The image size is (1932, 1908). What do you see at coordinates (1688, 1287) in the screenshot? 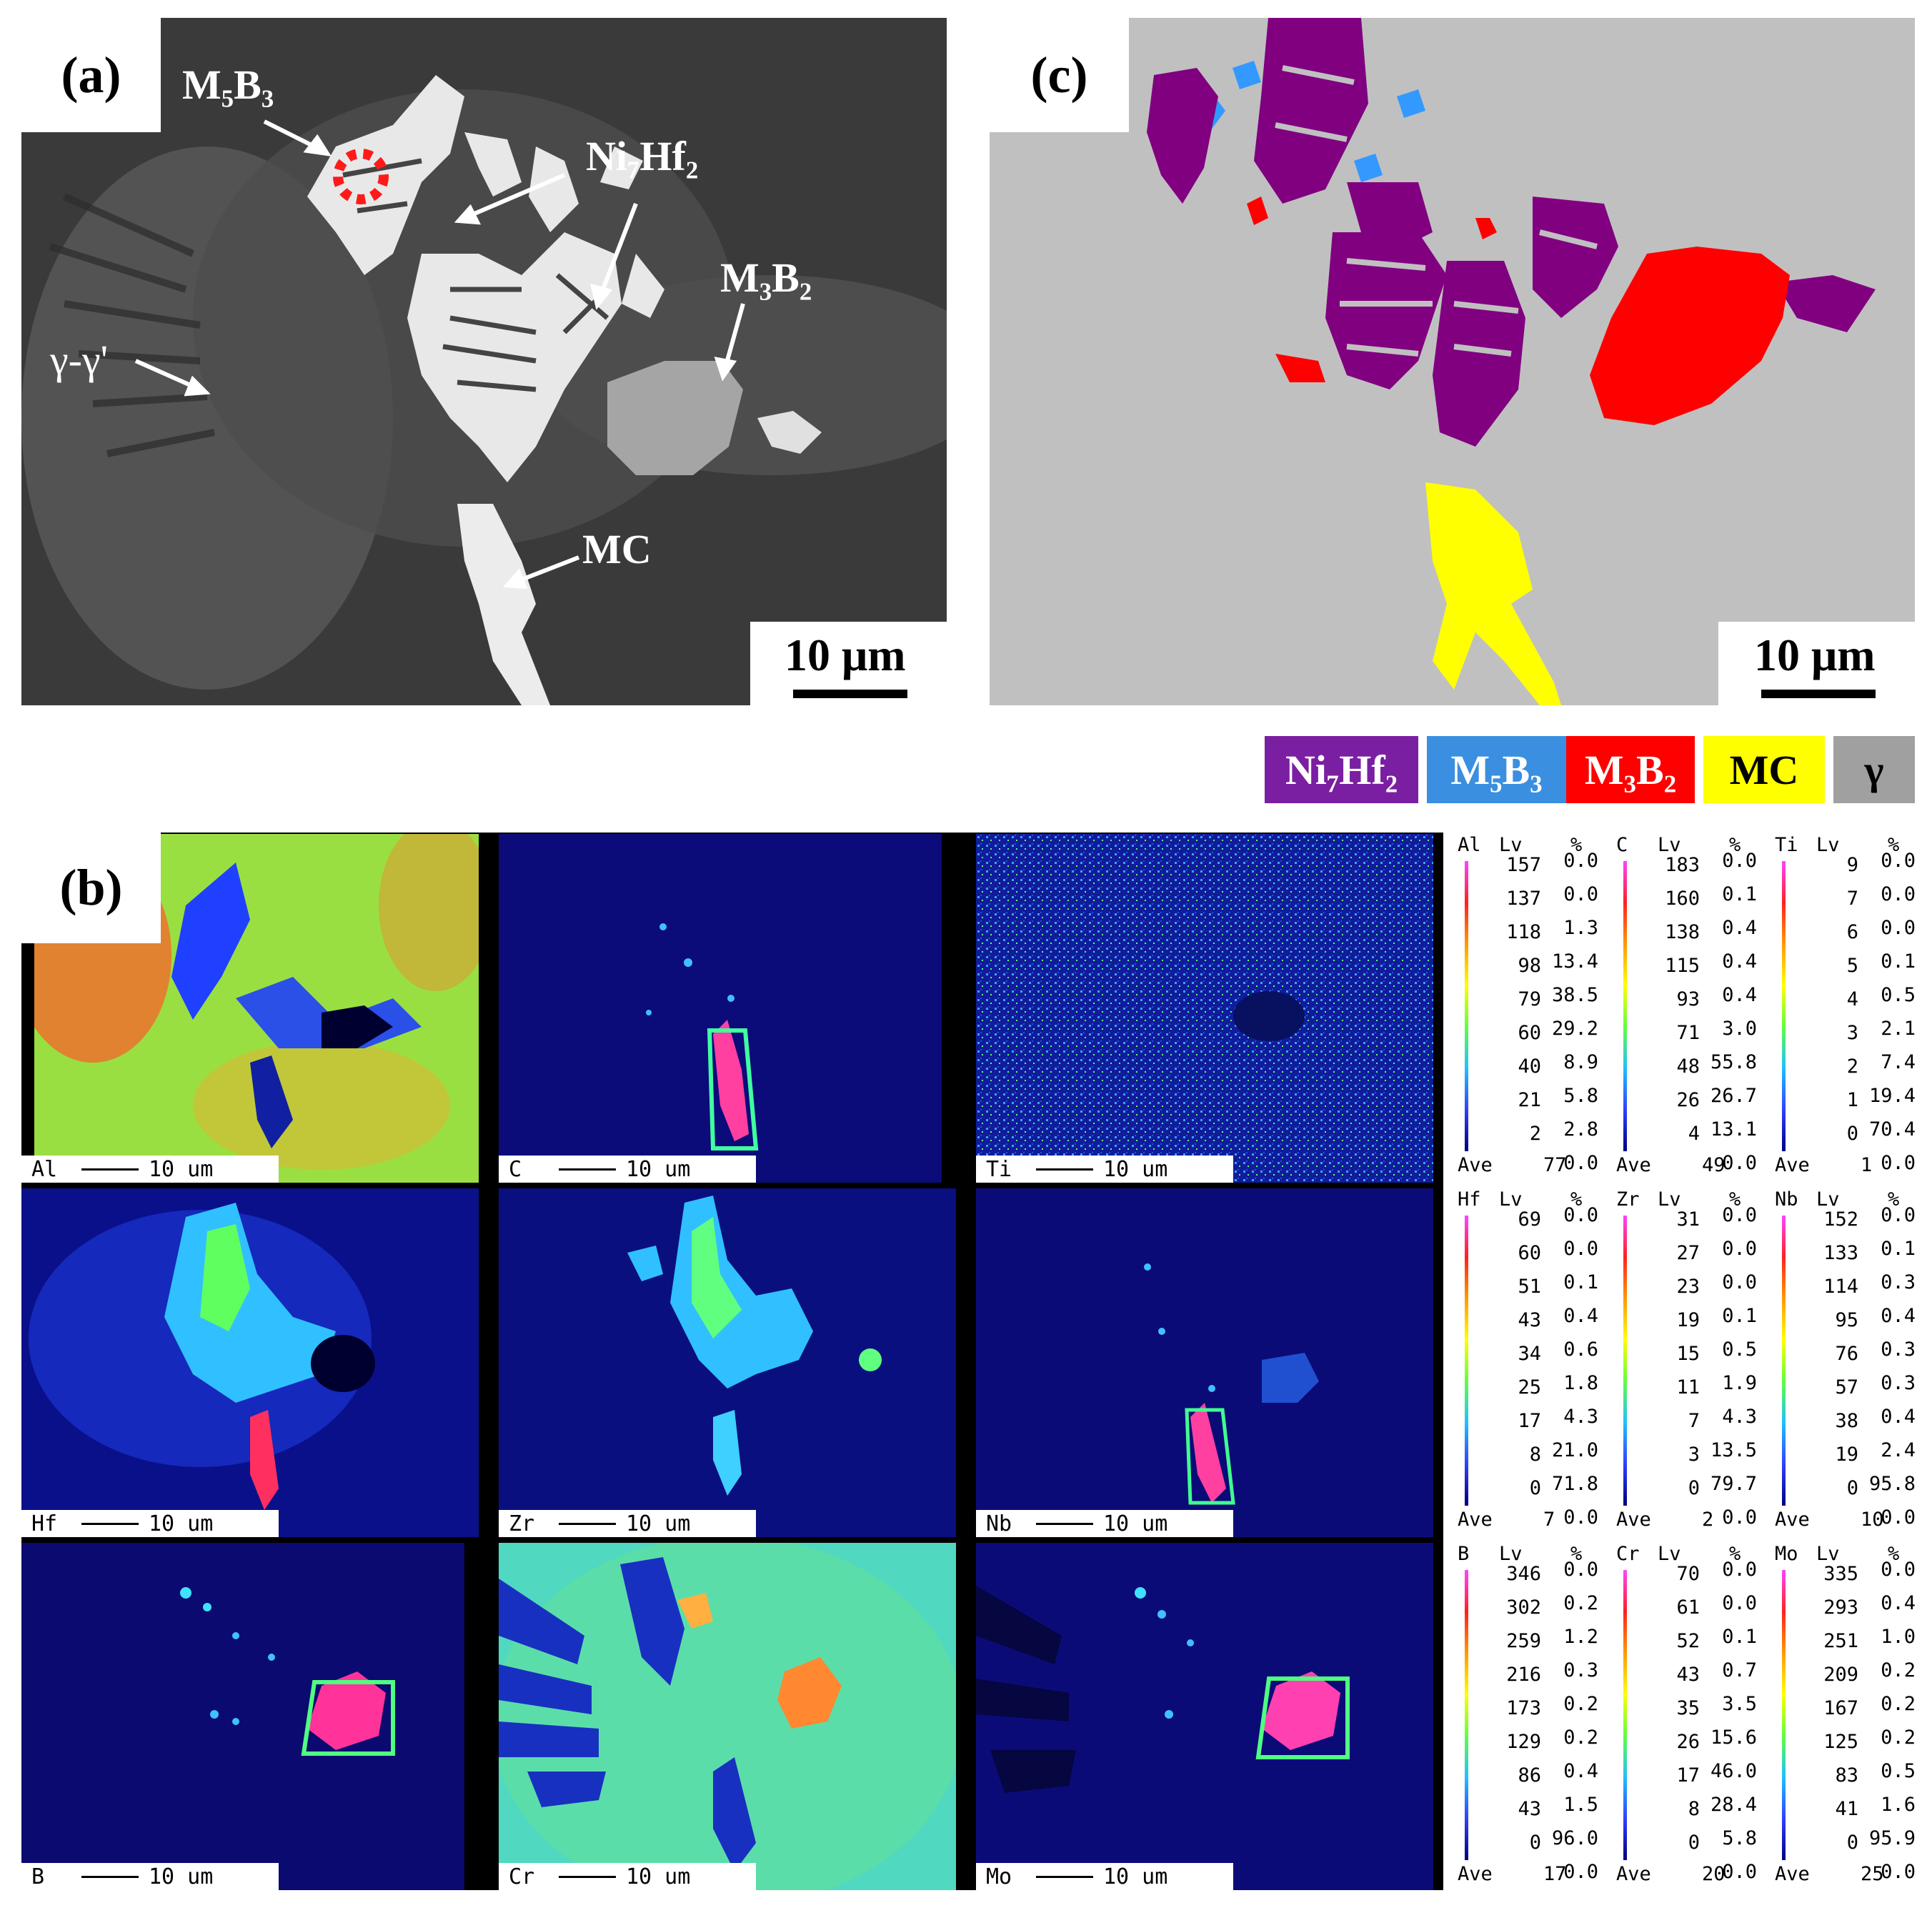
I see `scale-level-value: 23` at bounding box center [1688, 1287].